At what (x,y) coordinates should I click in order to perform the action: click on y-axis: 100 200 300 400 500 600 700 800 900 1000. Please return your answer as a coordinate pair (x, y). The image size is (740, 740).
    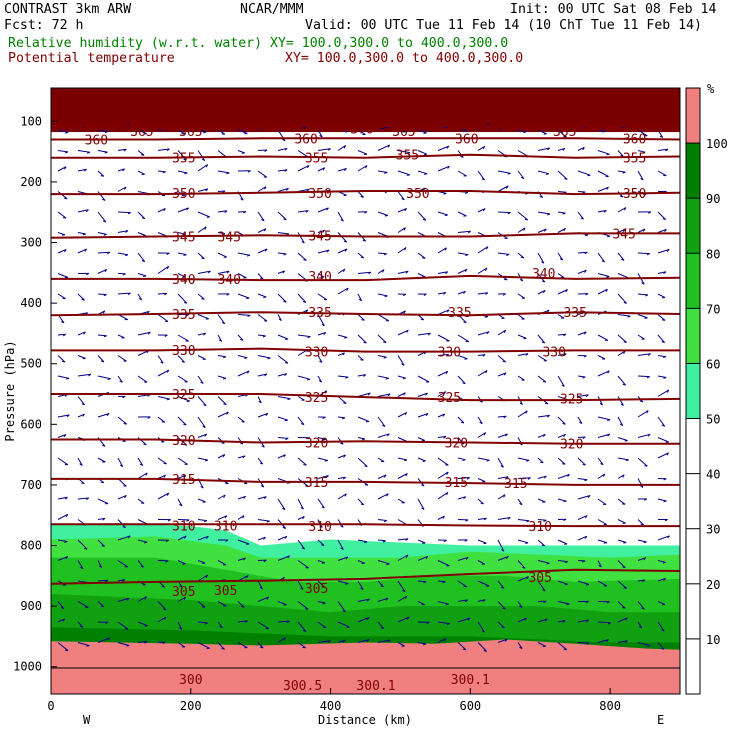
    Looking at the image, I should click on (35, 394).